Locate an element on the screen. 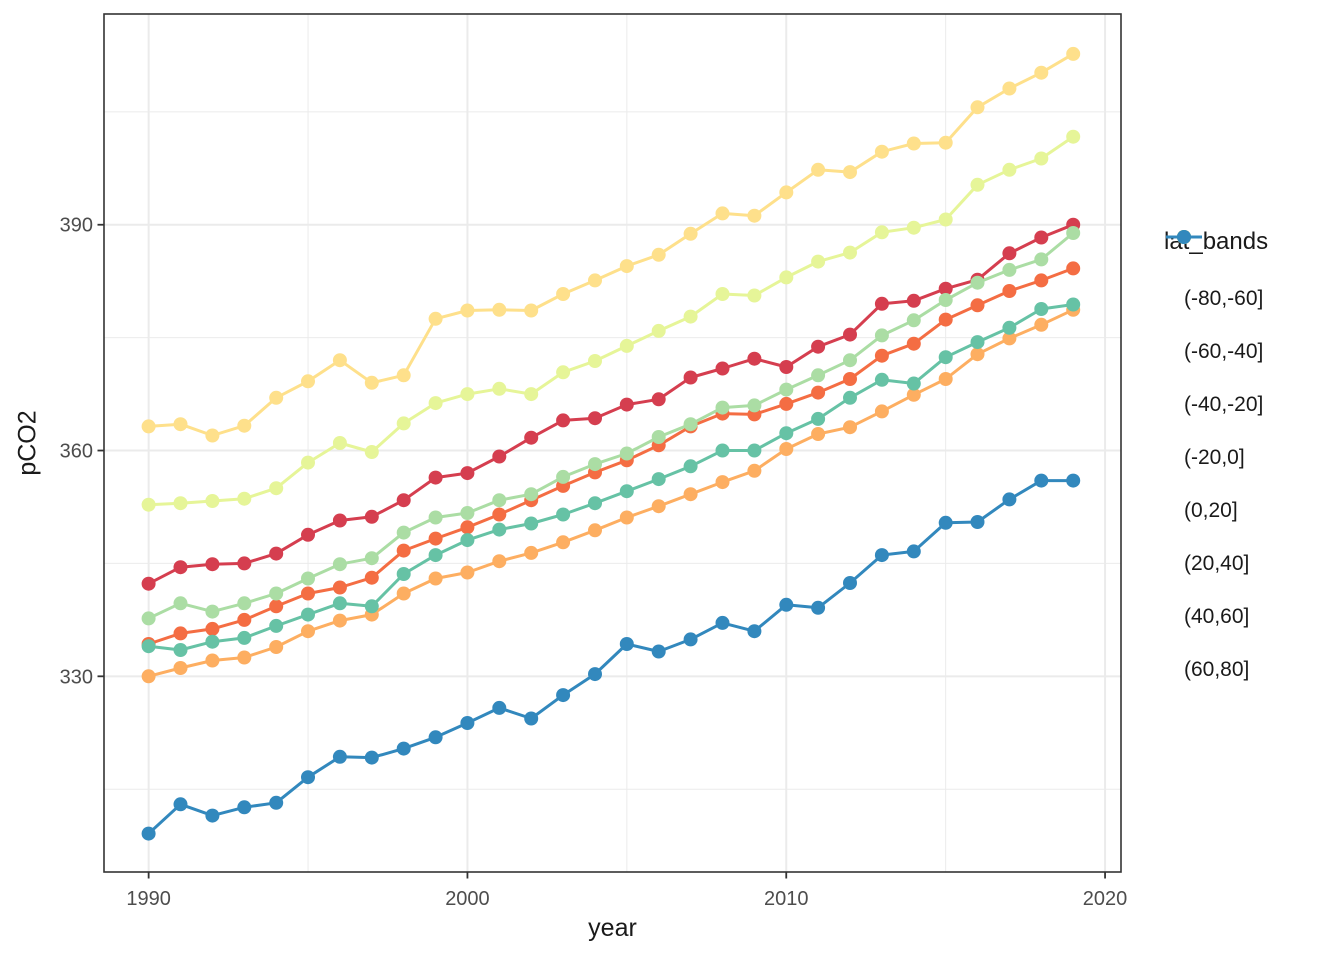 The width and height of the screenshot is (1344, 960). legend-item-label: (20,40] is located at coordinates (1217, 563).